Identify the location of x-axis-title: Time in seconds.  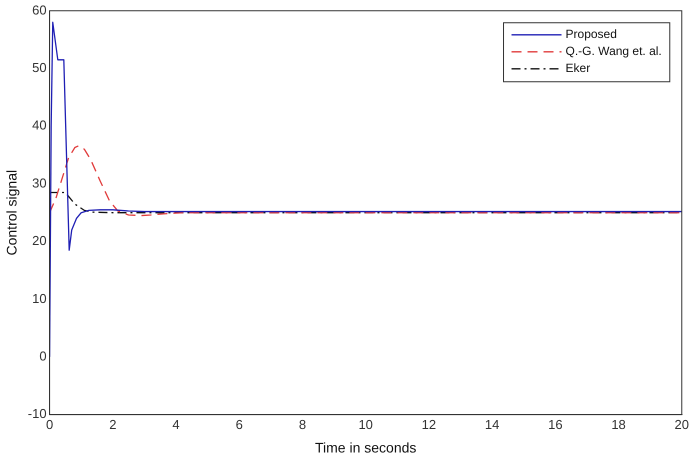
(365, 447).